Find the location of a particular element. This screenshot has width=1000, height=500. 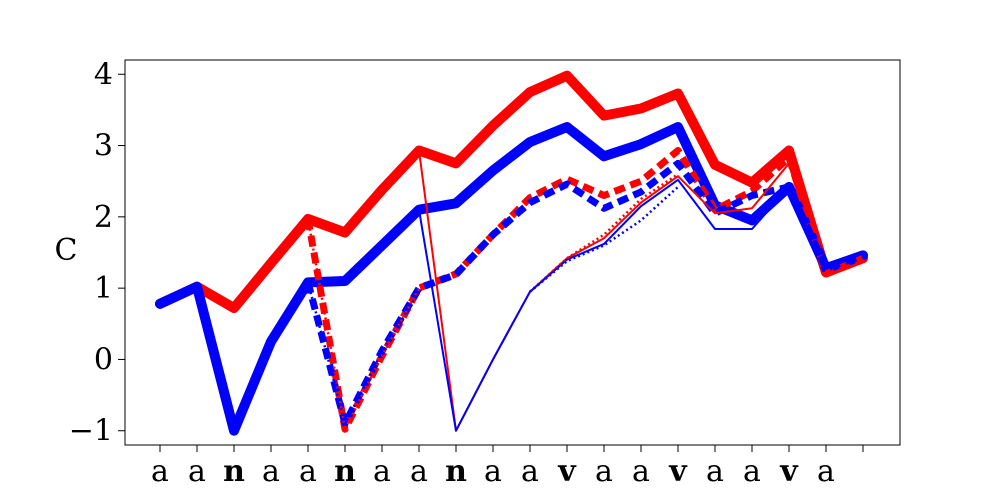

y-tick-label: 3 is located at coordinates (103, 146).